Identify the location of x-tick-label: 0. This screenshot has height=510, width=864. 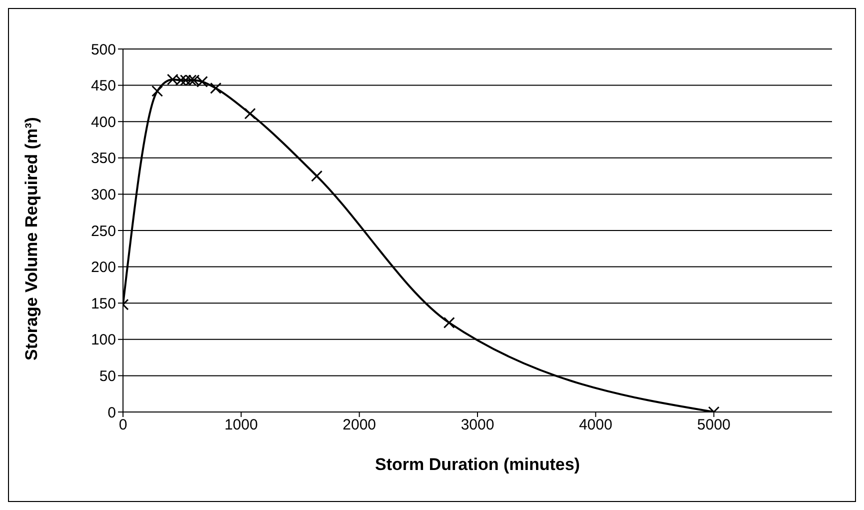
(123, 425).